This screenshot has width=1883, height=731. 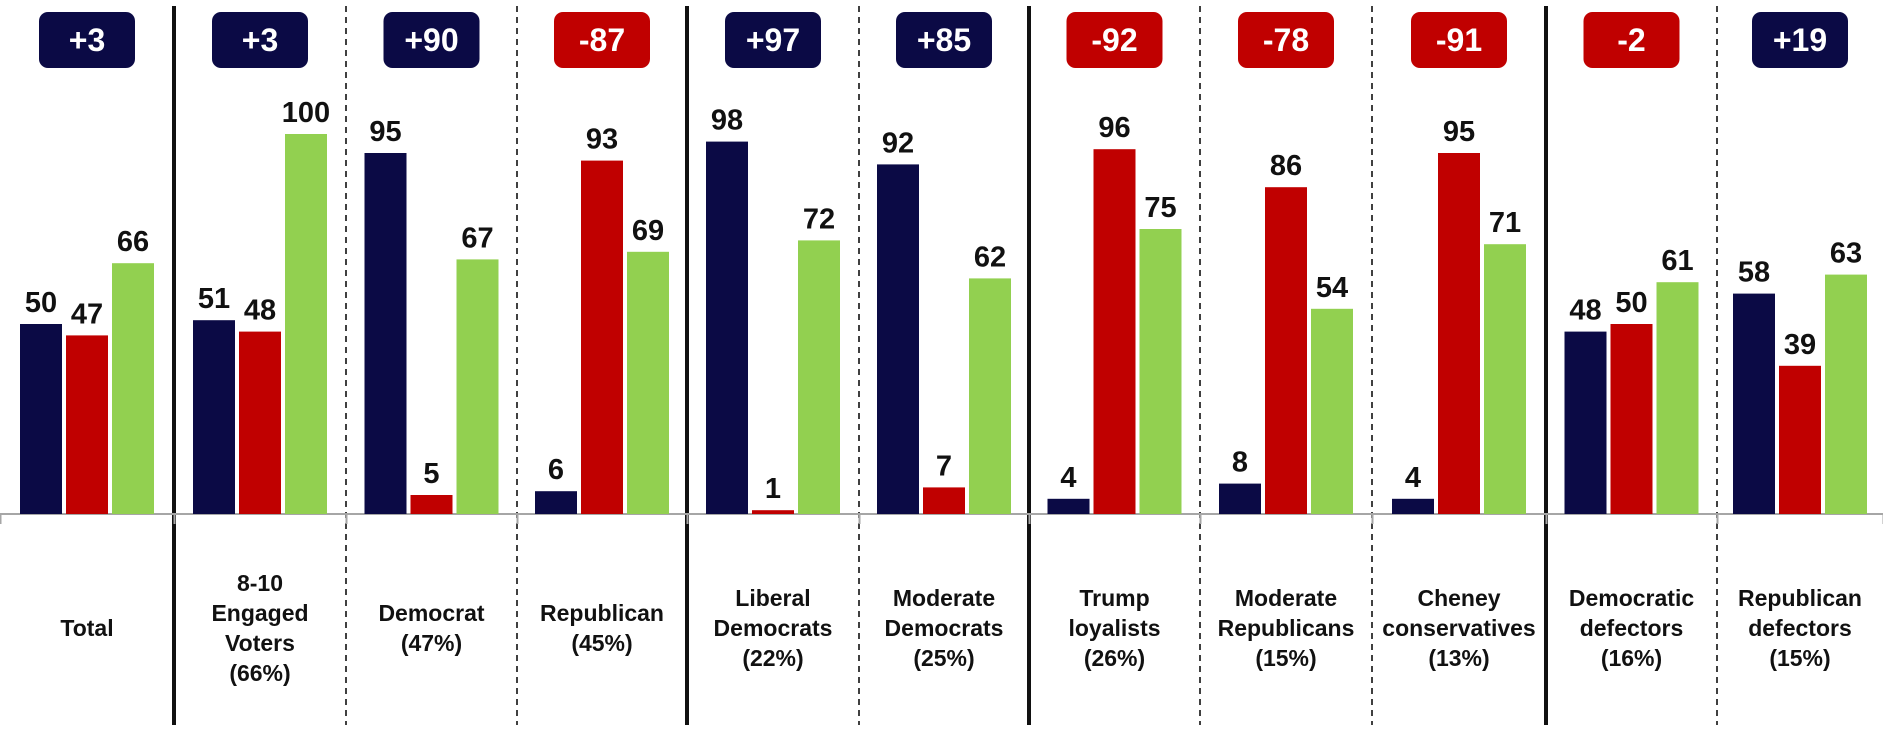 I want to click on difference-badge-label: -91, so click(x=1459, y=40).